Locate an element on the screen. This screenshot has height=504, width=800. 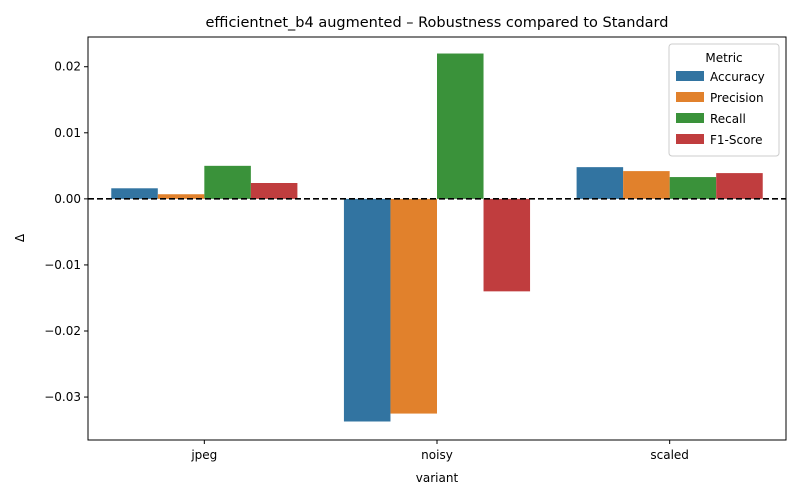
x-axis-label: variant is located at coordinates (437, 478).